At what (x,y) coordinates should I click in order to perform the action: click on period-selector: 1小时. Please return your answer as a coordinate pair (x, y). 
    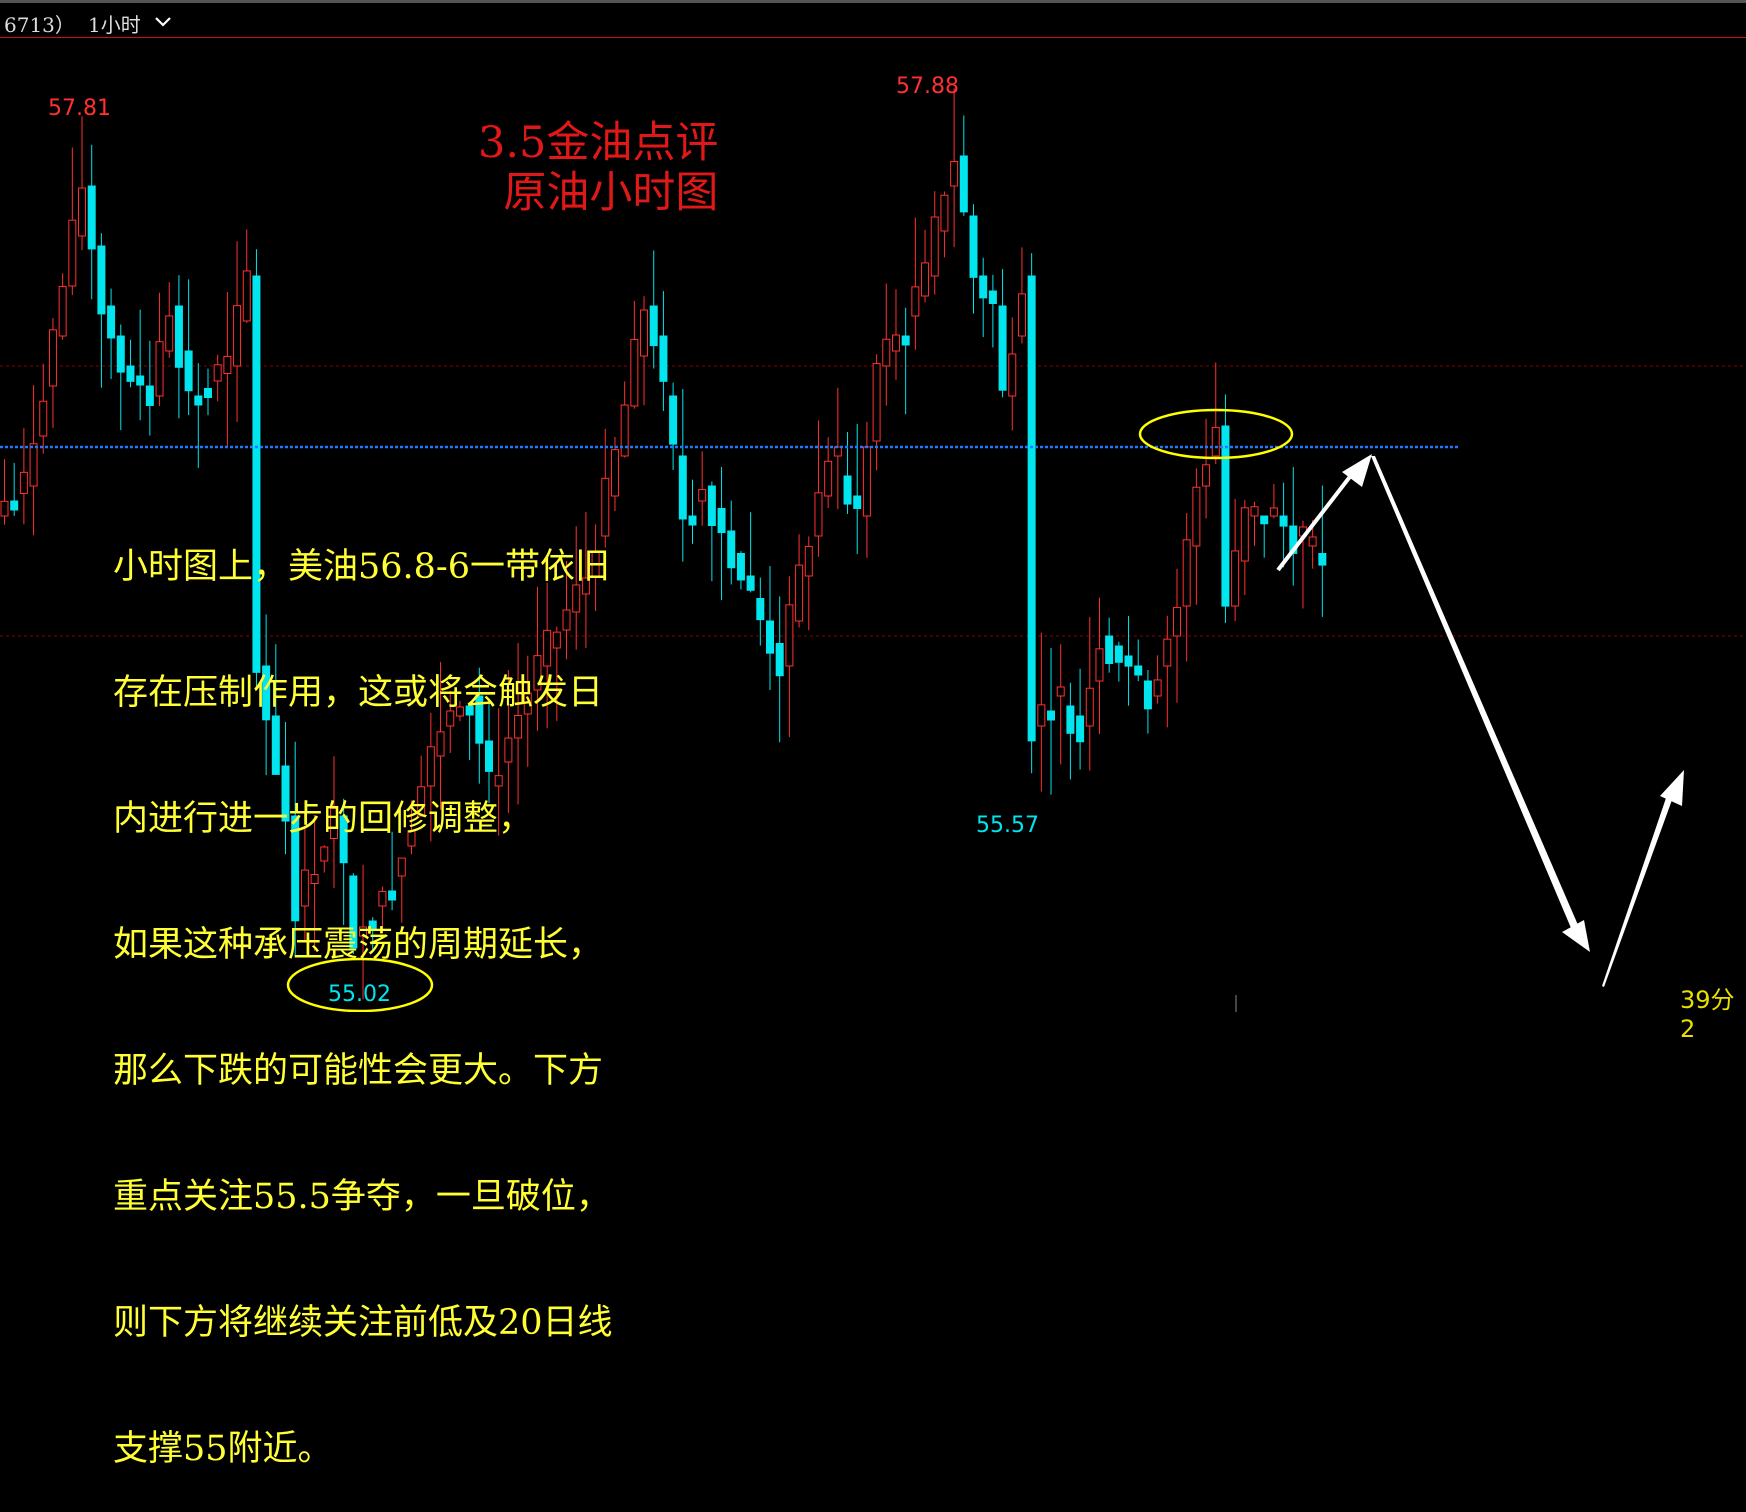
    Looking at the image, I should click on (114, 25).